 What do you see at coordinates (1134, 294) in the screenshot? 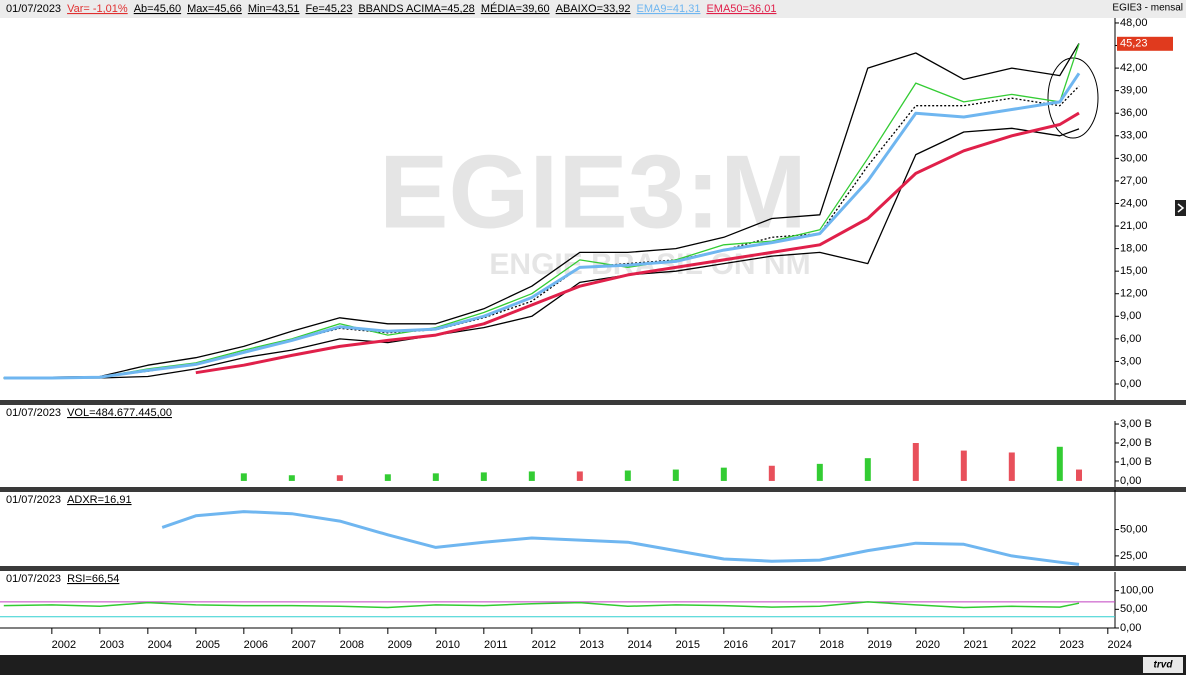
I see `y-tick-label: 12,00` at bounding box center [1134, 294].